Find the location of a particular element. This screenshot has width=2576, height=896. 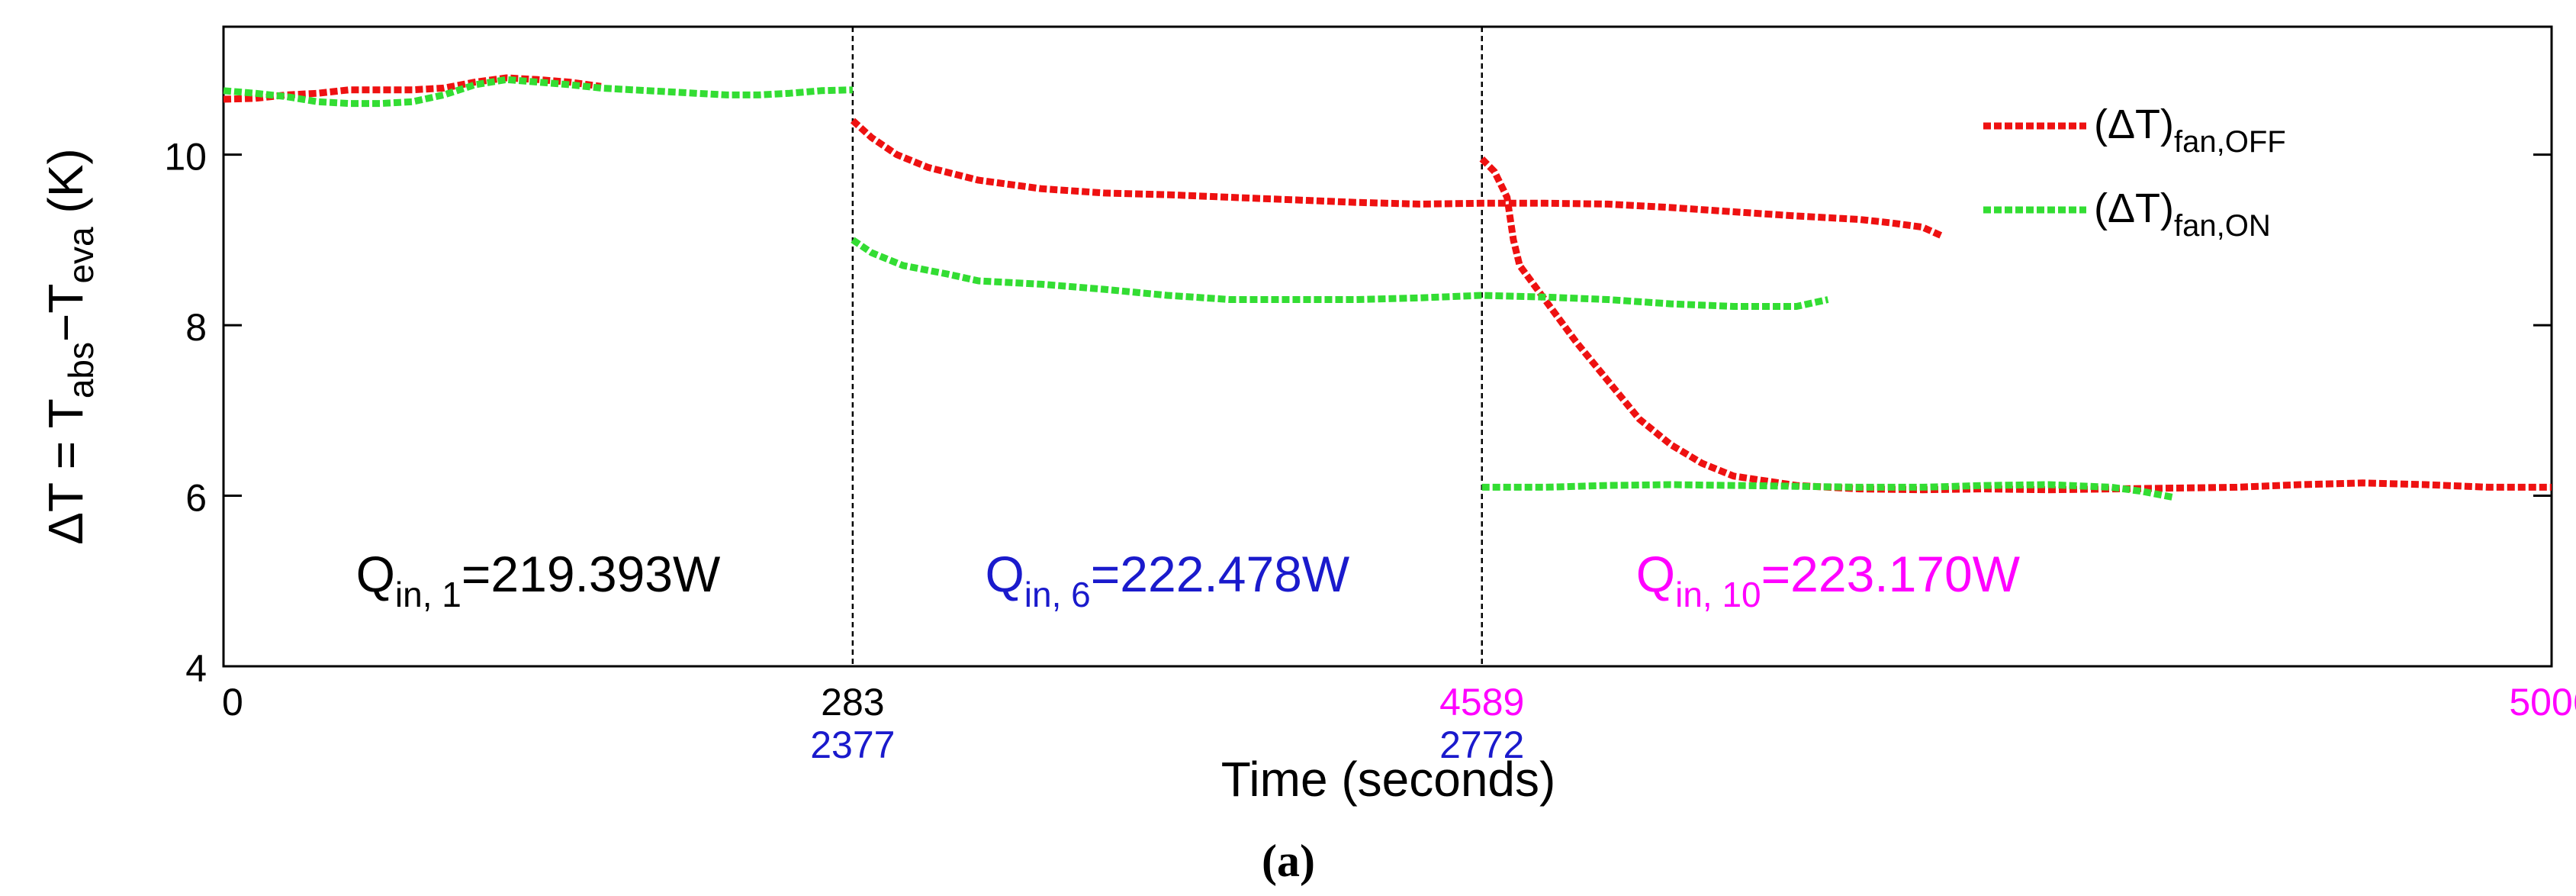

y-tick-label: 4 is located at coordinates (196, 668).